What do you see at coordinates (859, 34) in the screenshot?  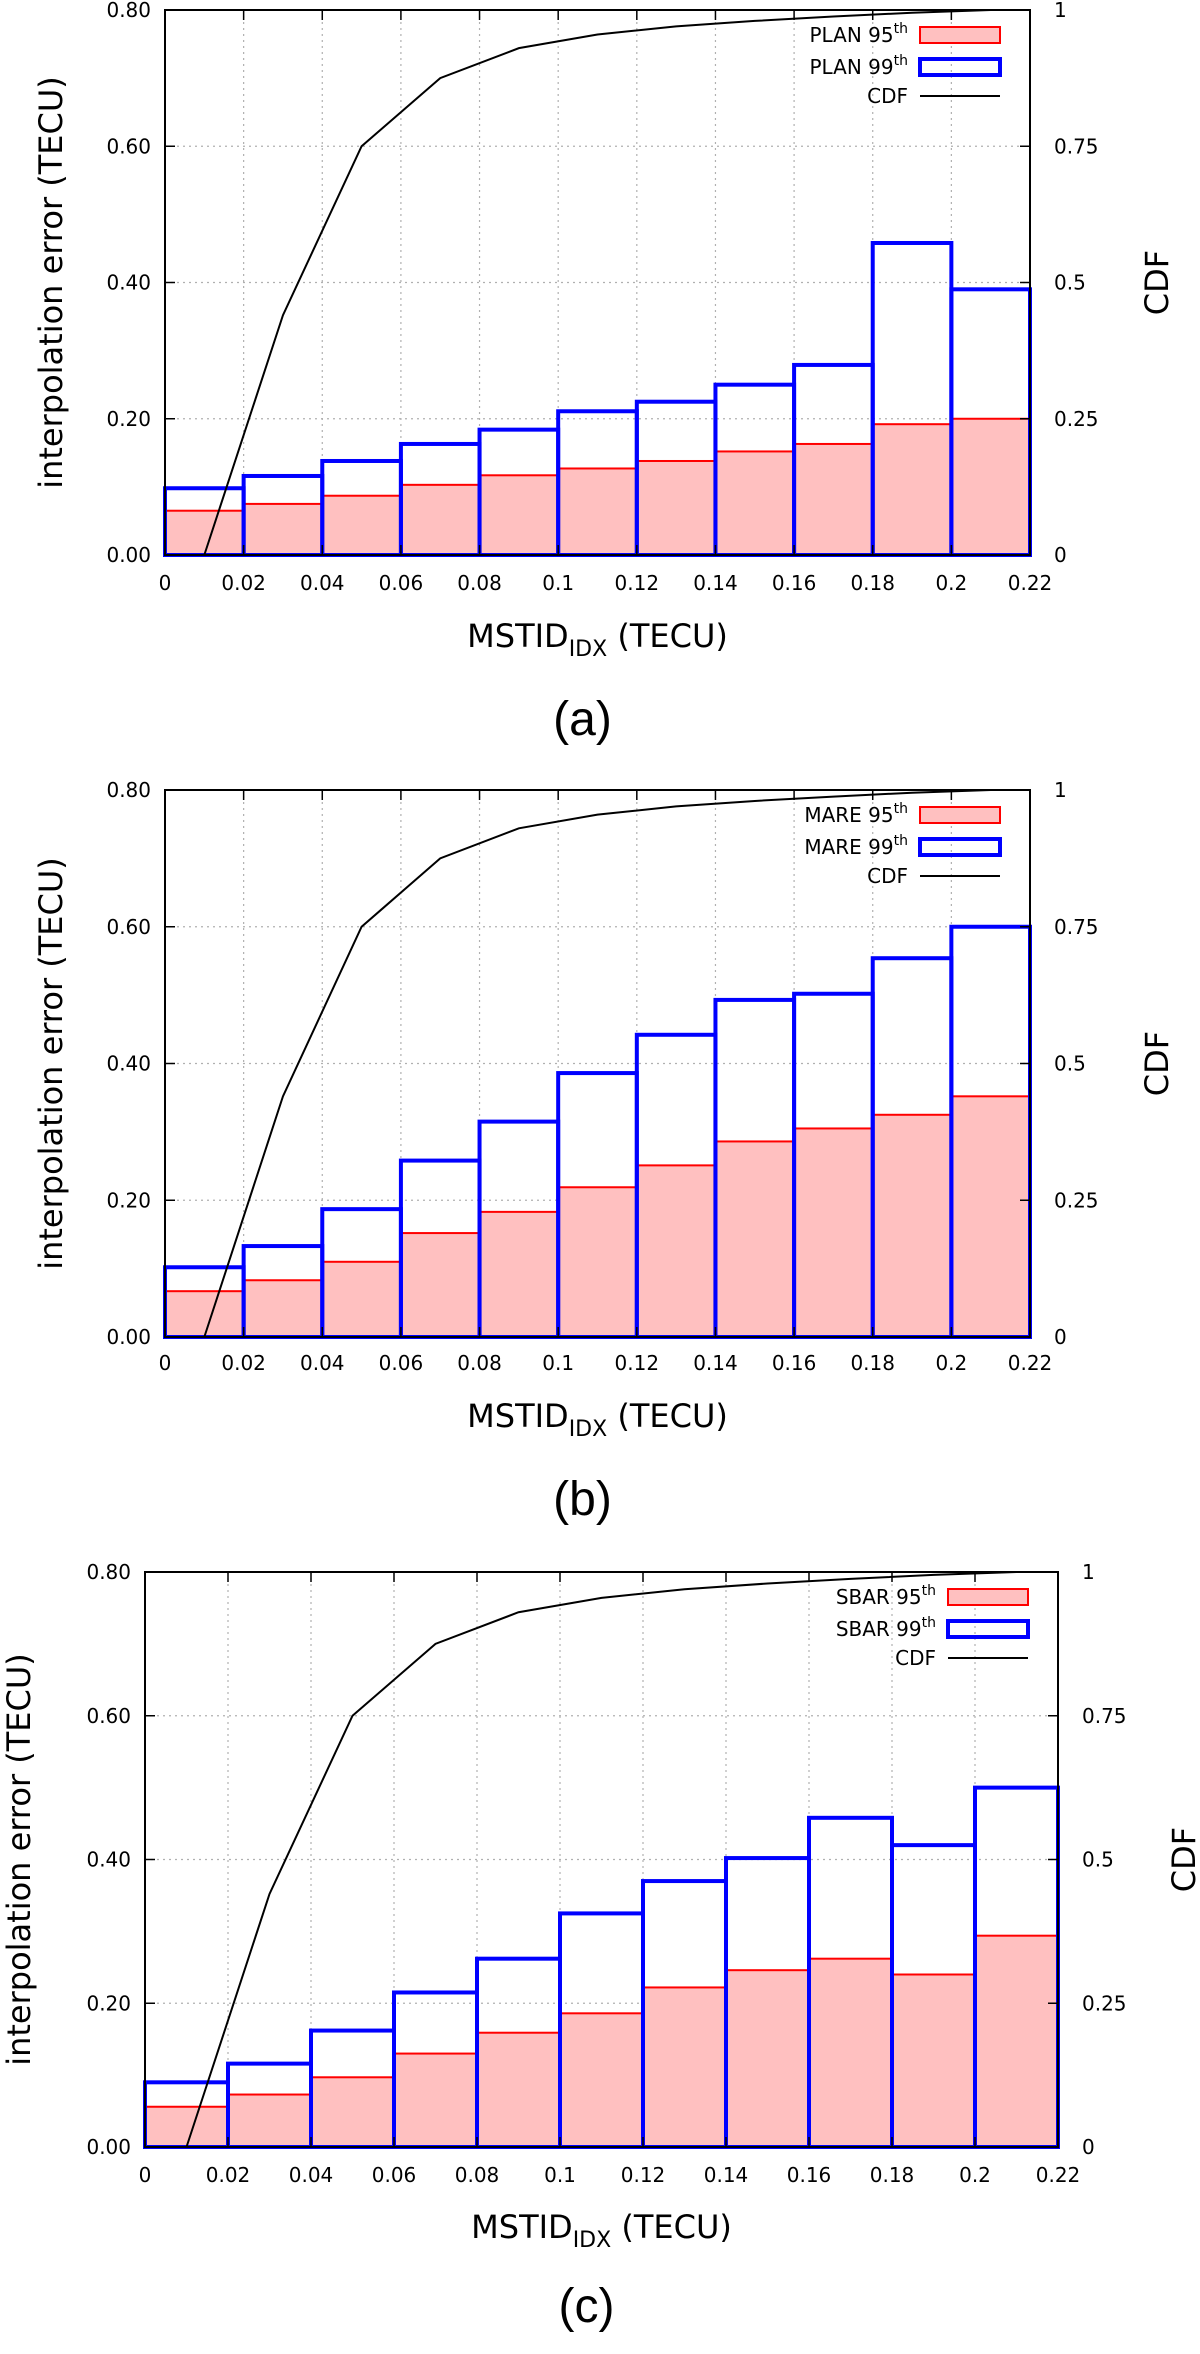 I see `legend-label: PLAN 95th` at bounding box center [859, 34].